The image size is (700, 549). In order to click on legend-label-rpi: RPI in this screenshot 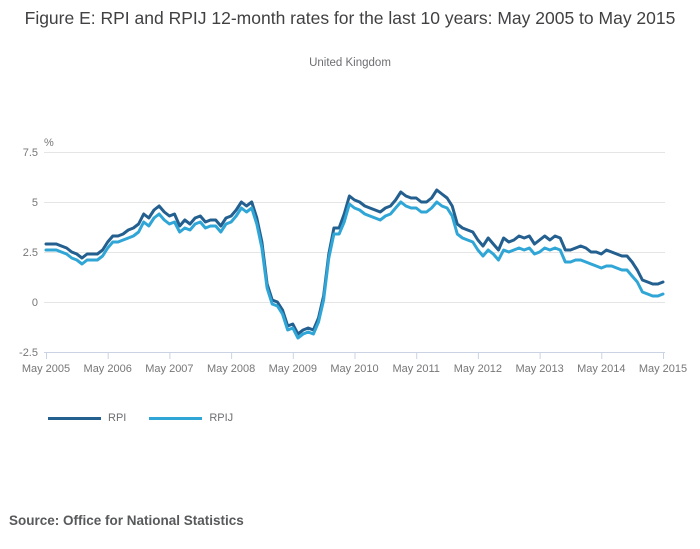, I will do `click(117, 418)`.